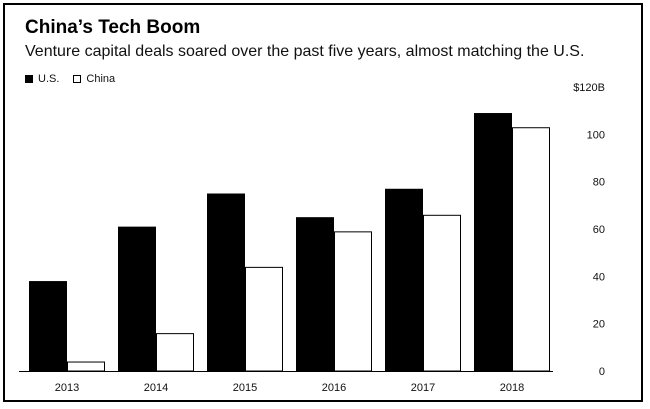 The image size is (650, 409). Describe the element at coordinates (245, 388) in the screenshot. I see `x-tick-label: 2015` at that location.